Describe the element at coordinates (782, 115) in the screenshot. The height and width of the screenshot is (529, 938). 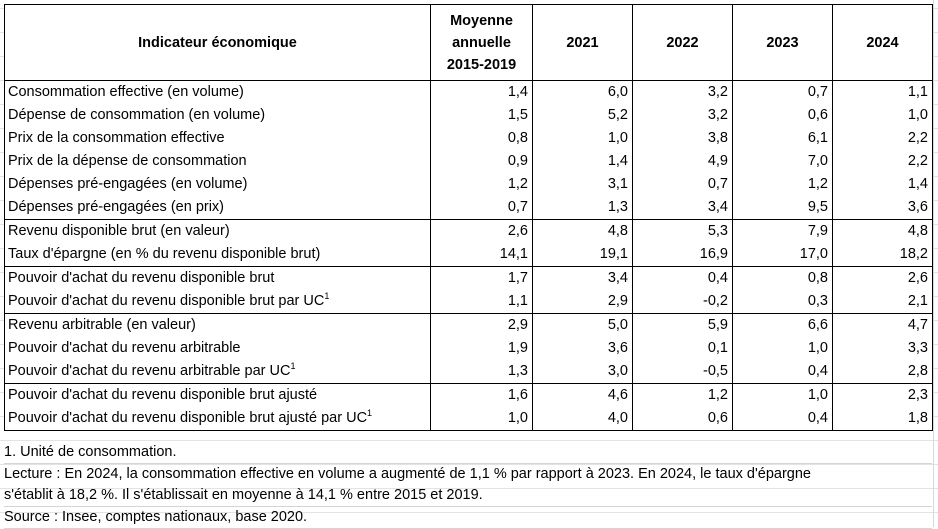
I see `value-cell: 0,6` at that location.